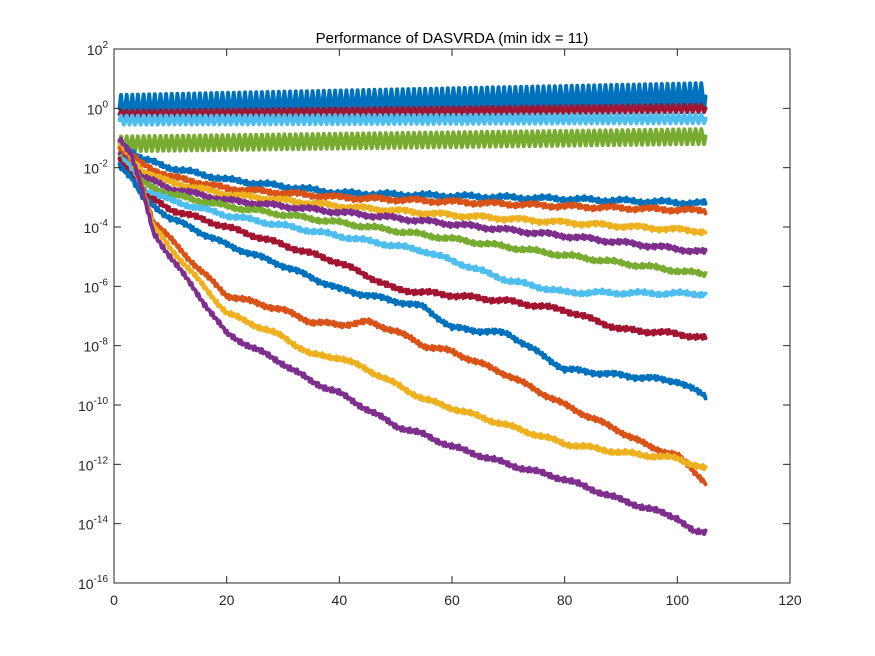 The image size is (875, 656). Describe the element at coordinates (678, 600) in the screenshot. I see `x-tick-label: 100` at that location.